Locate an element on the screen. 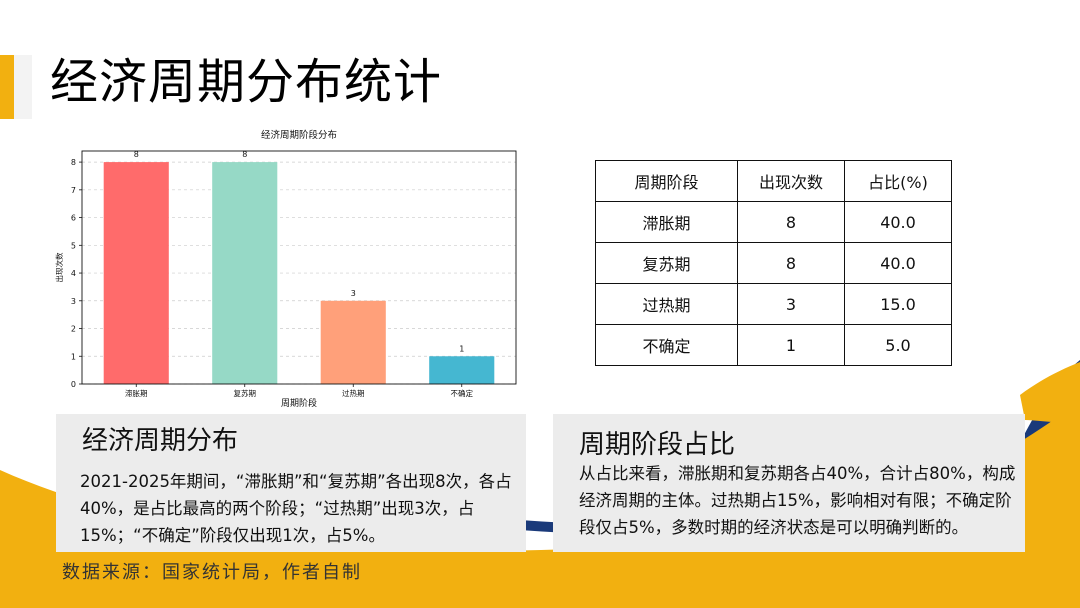 The image size is (1080, 608). x-tick-label: 复苏期 is located at coordinates (245, 393).